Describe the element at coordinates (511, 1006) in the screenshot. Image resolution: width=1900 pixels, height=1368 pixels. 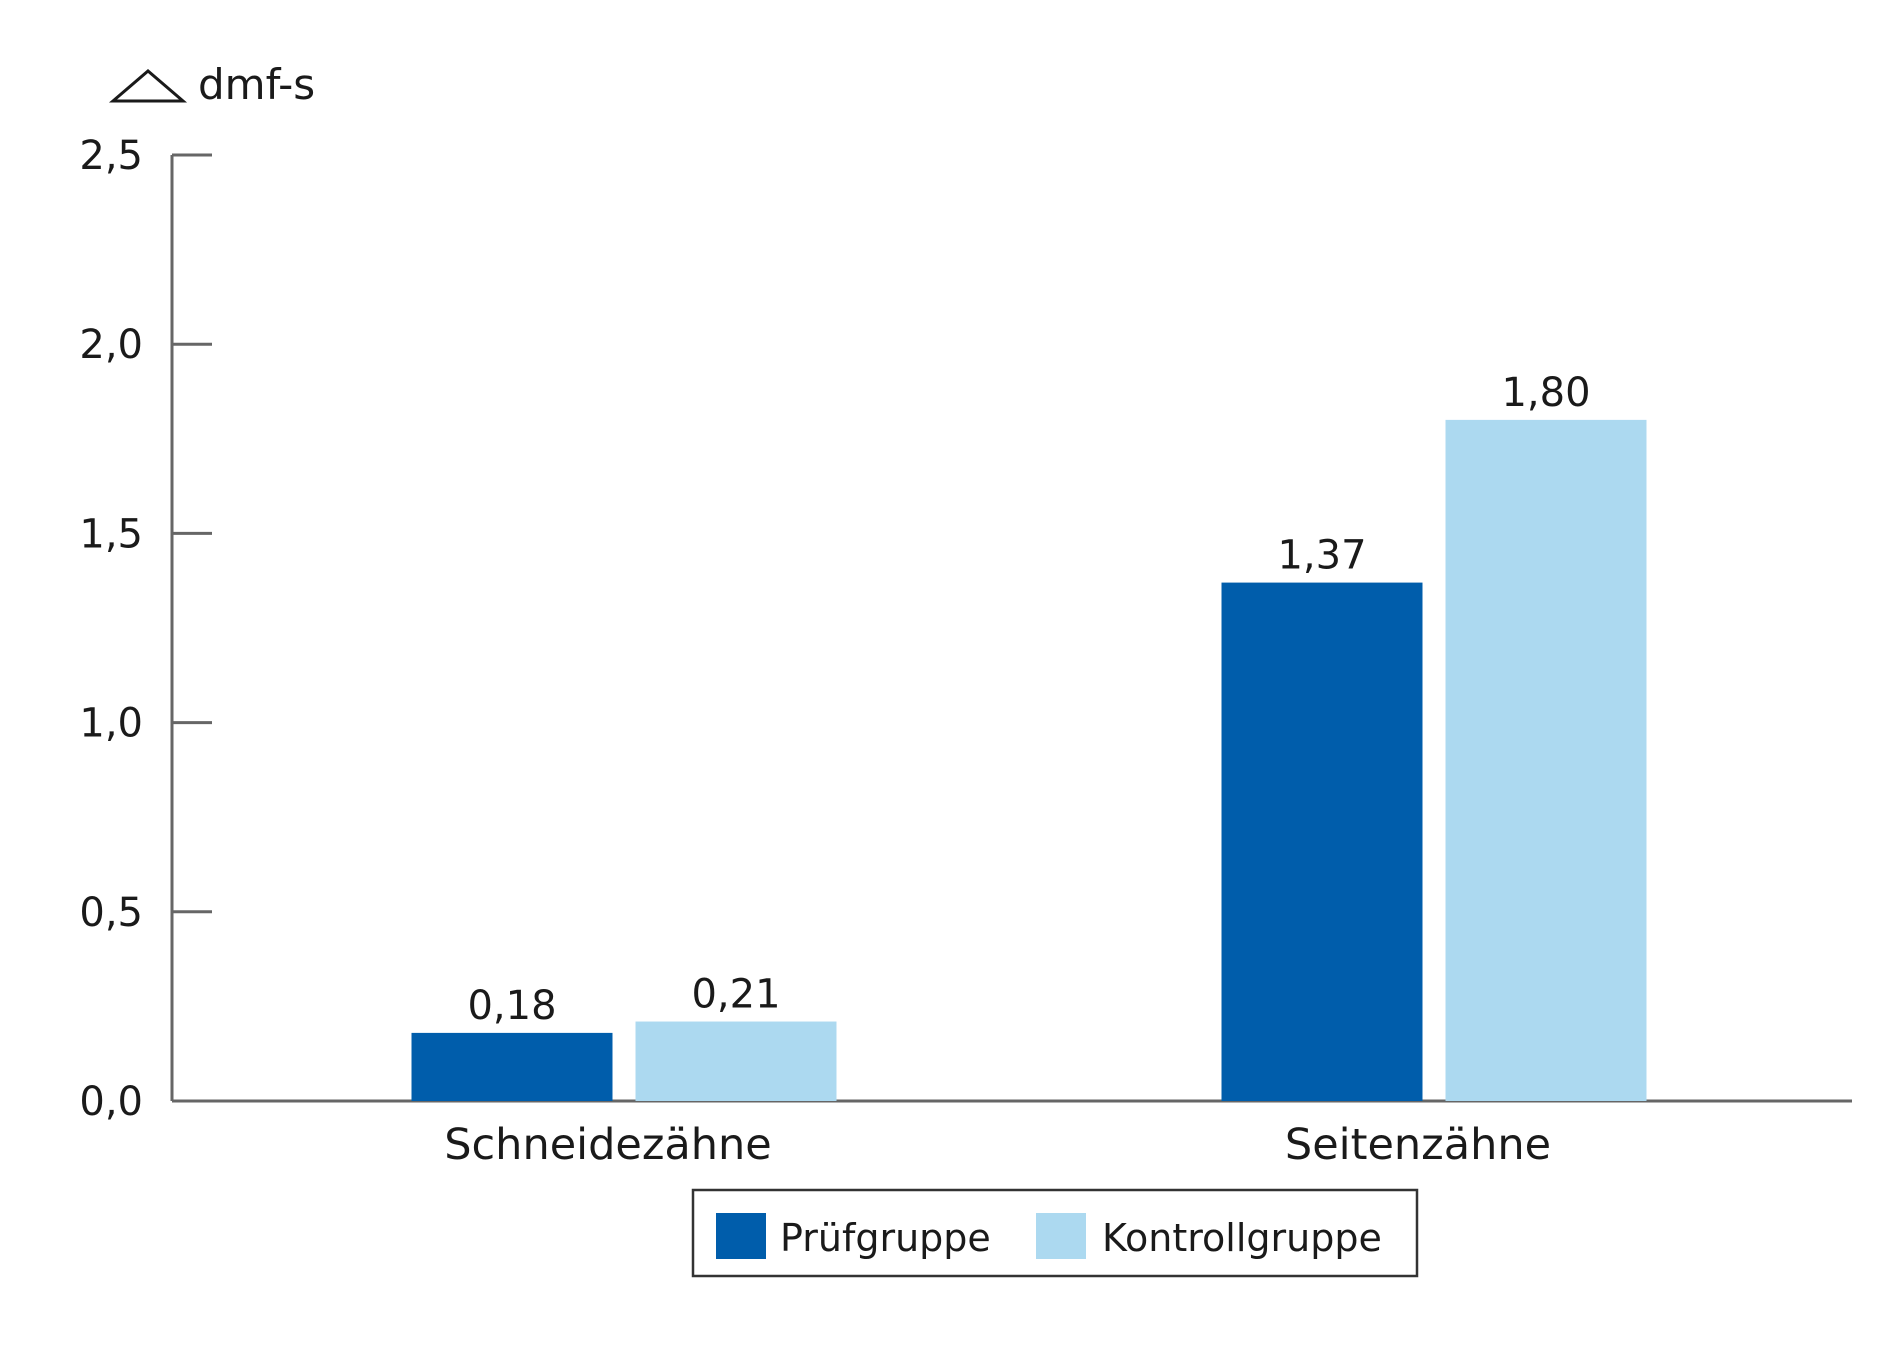
I see `value-label: 0,18` at that location.